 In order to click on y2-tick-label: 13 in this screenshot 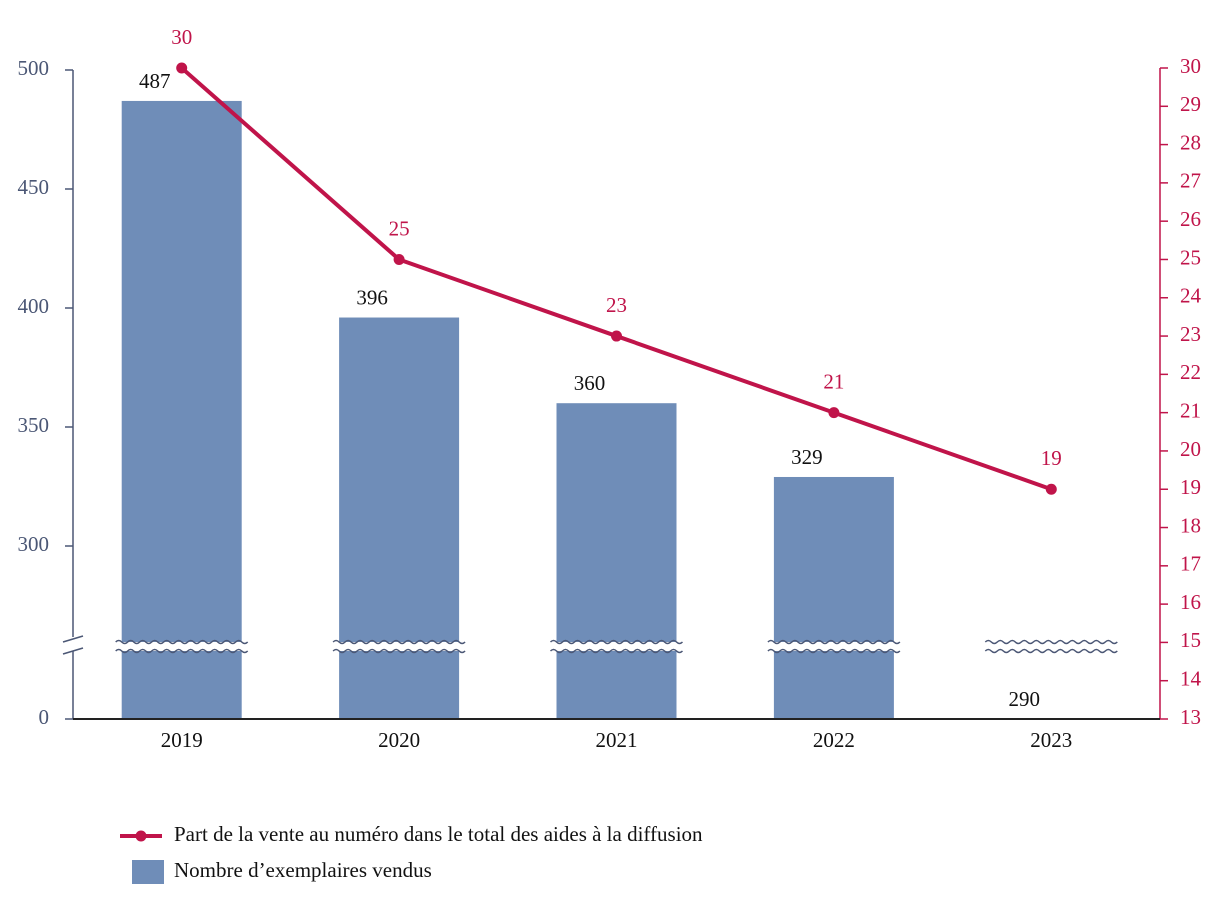, I will do `click(1190, 717)`.